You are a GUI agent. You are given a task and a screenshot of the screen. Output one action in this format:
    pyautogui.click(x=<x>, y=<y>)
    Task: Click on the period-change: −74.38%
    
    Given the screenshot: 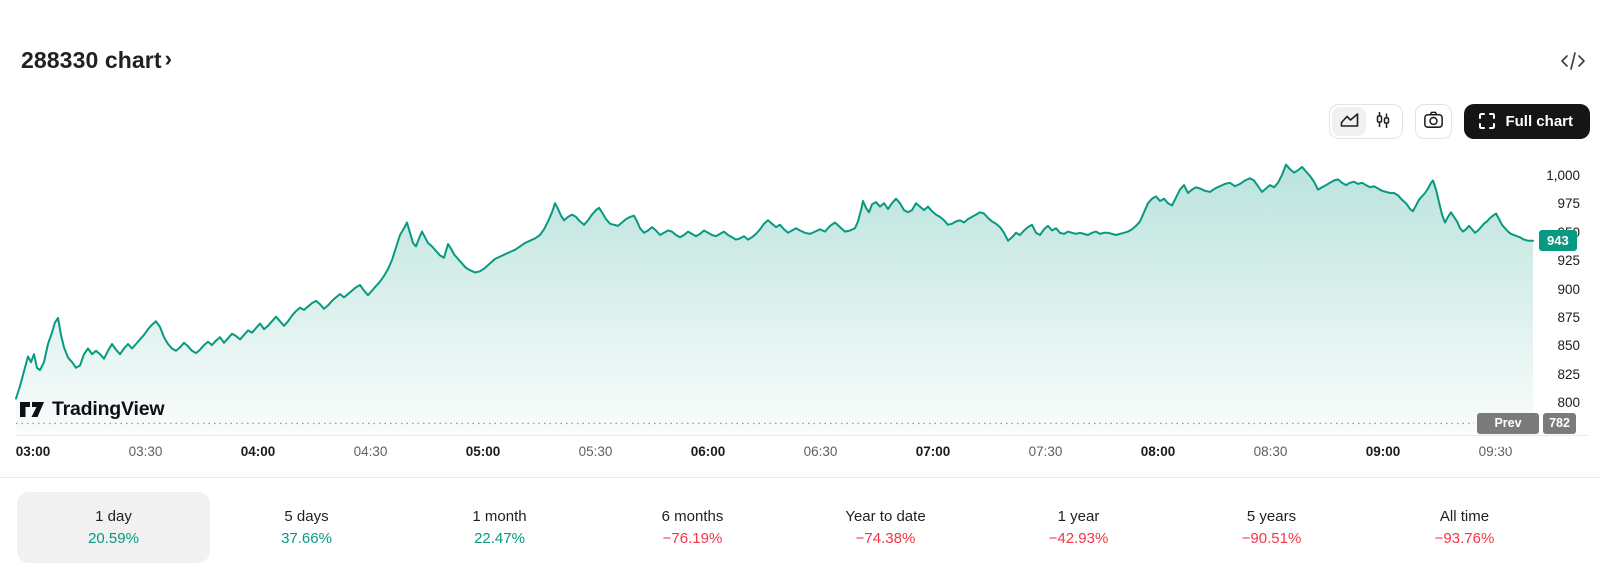 What is the action you would take?
    pyautogui.click(x=885, y=538)
    